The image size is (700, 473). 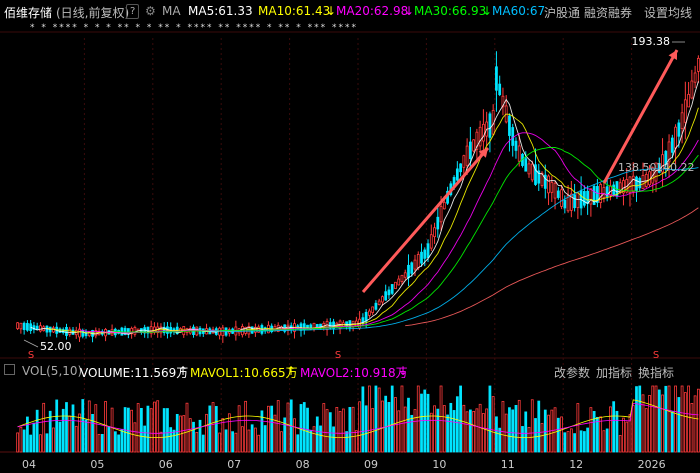 What do you see at coordinates (171, 11) in the screenshot?
I see `ma-label: MA` at bounding box center [171, 11].